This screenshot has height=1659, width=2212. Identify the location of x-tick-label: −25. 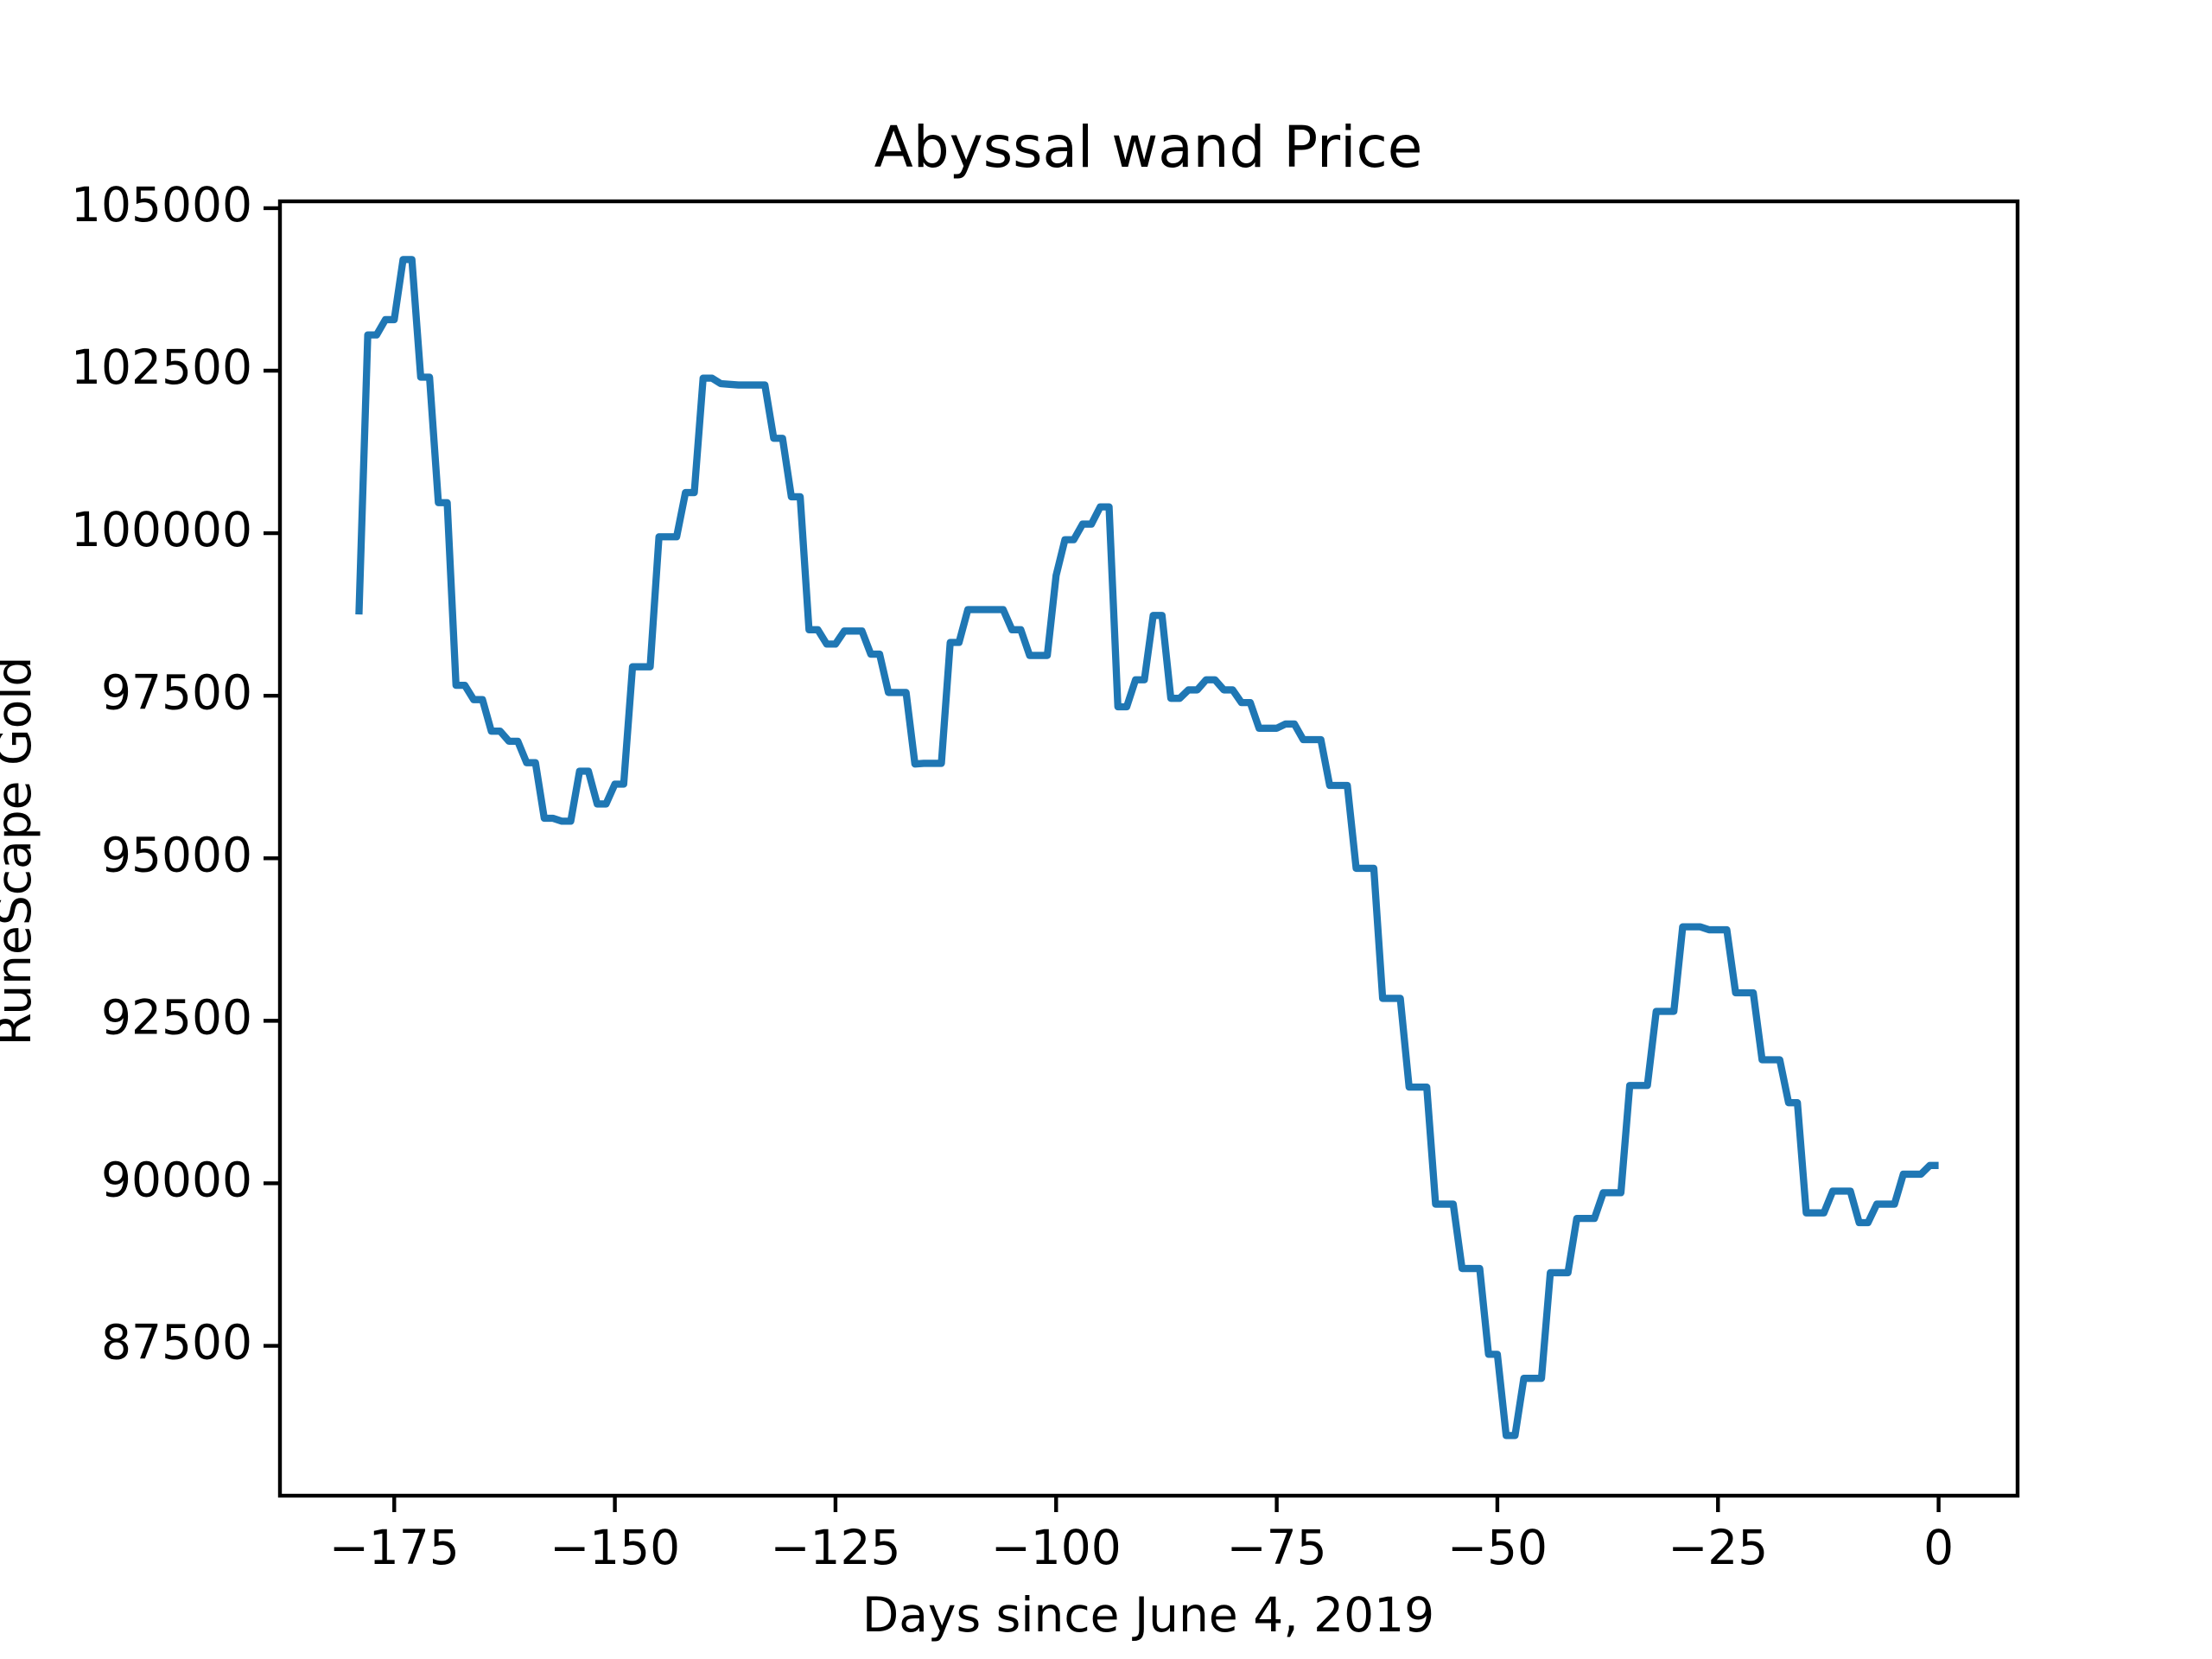
(1718, 1547).